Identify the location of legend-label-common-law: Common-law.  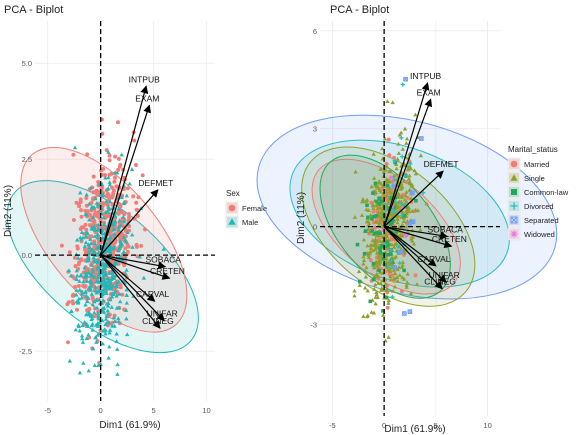
(546, 192).